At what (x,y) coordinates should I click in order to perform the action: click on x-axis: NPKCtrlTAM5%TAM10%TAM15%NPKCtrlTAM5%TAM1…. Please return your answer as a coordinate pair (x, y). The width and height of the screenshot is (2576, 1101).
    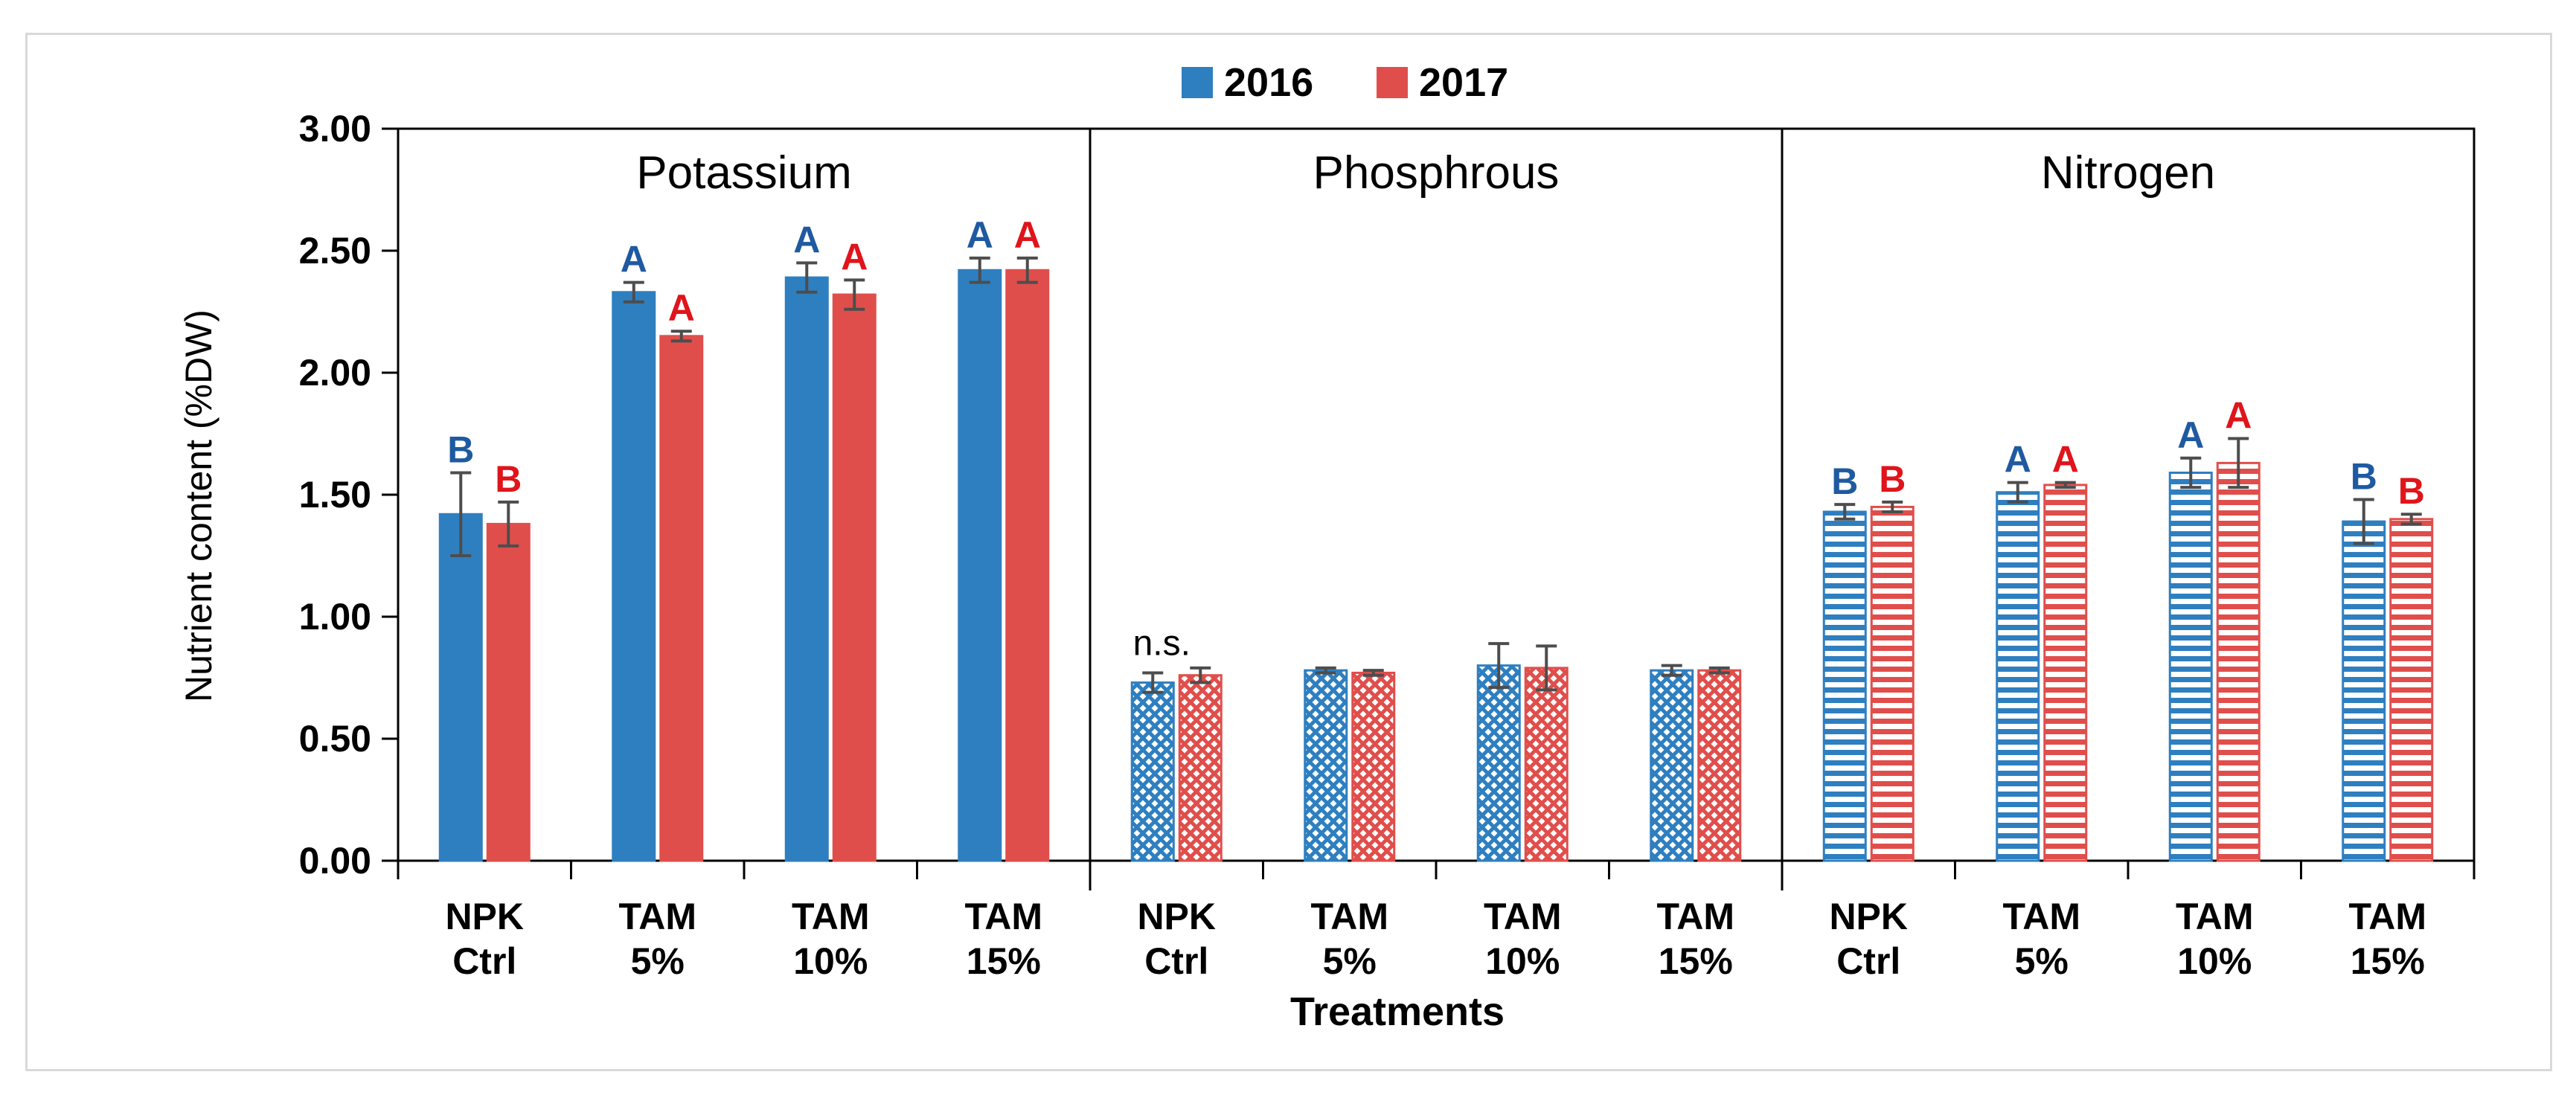
    Looking at the image, I should click on (1436, 922).